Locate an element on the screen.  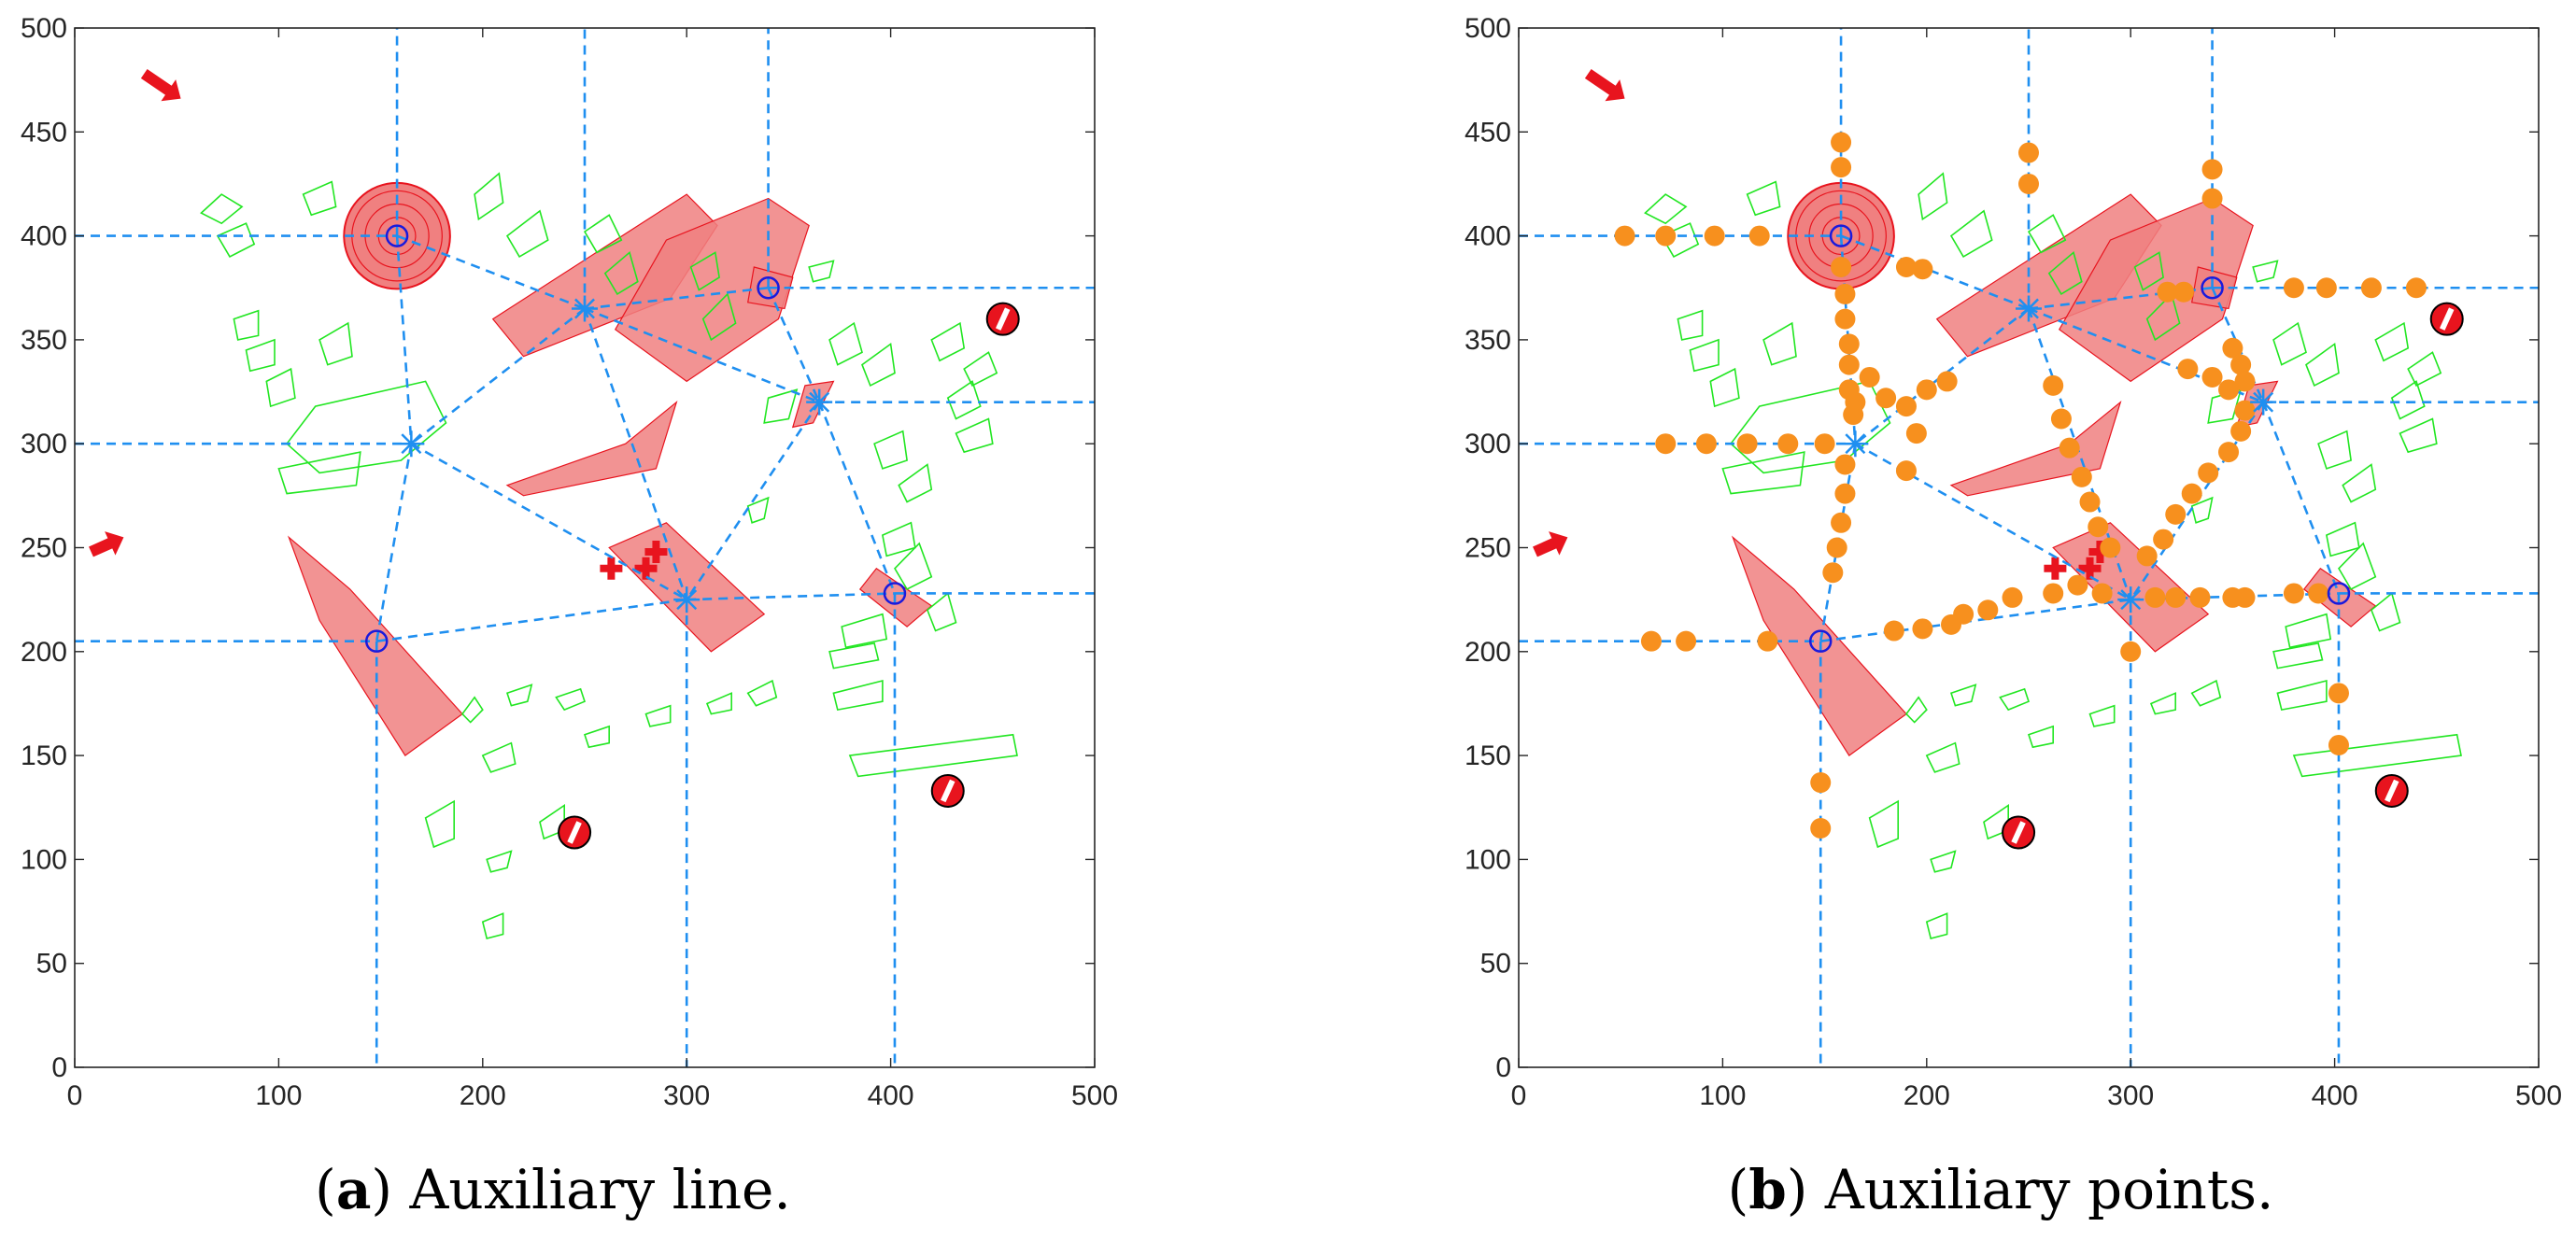
y-tick-label: 450 is located at coordinates (1488, 132).